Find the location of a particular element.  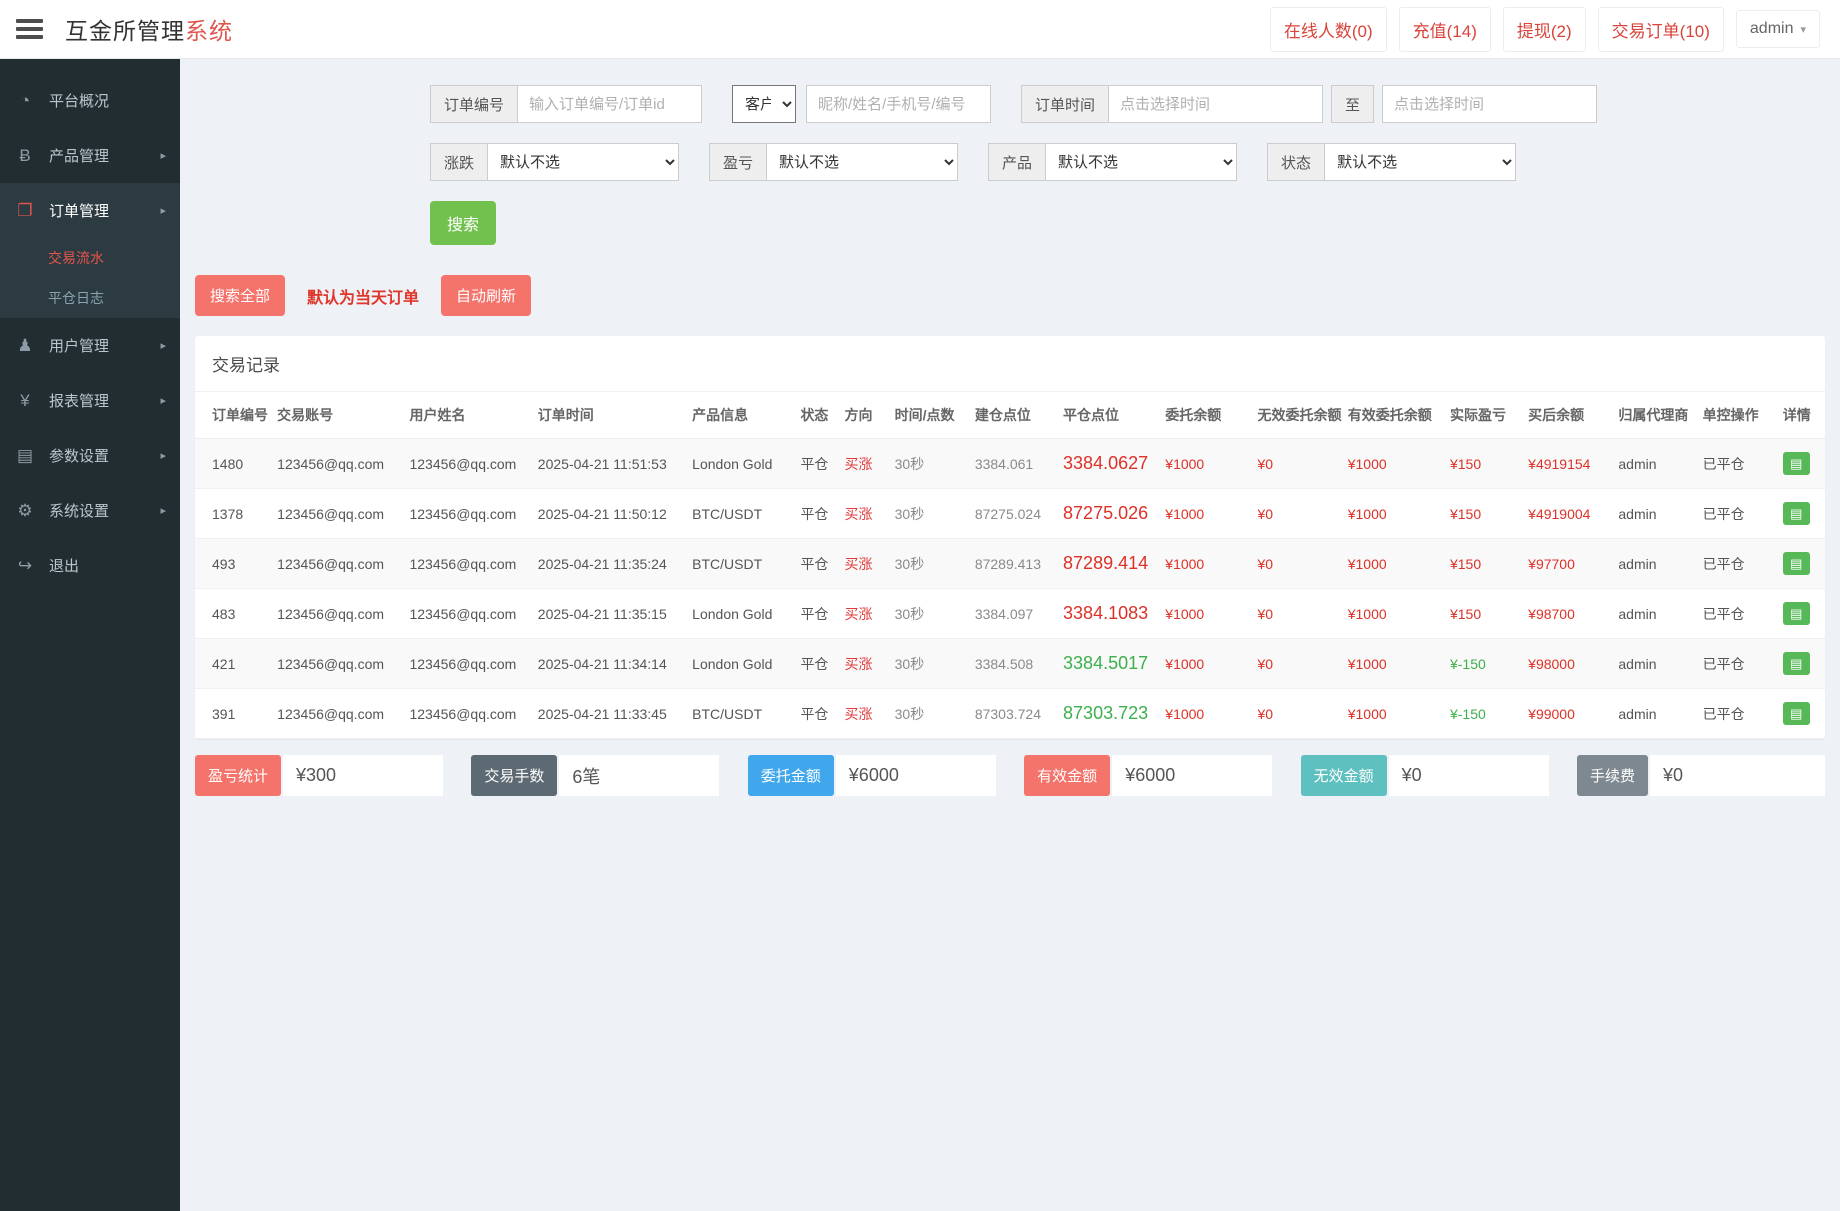

order-time-filter: 订单时间 至 is located at coordinates (1309, 104).